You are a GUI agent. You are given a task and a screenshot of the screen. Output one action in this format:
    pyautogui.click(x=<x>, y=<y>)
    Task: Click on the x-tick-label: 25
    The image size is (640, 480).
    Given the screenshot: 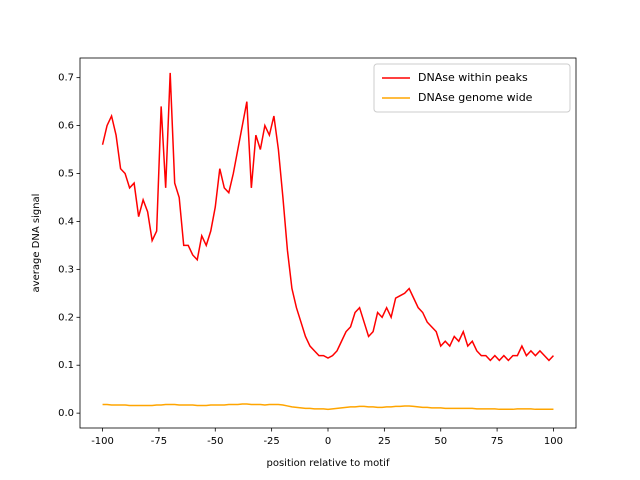 What is the action you would take?
    pyautogui.click(x=384, y=441)
    